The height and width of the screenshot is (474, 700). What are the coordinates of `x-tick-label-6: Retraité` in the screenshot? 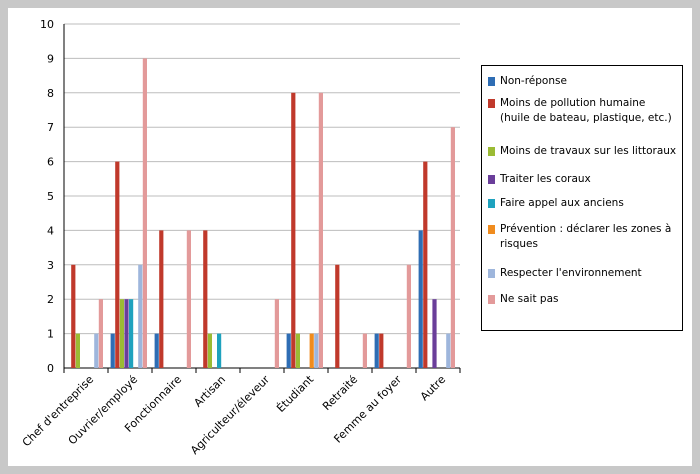 It's located at (340, 393).